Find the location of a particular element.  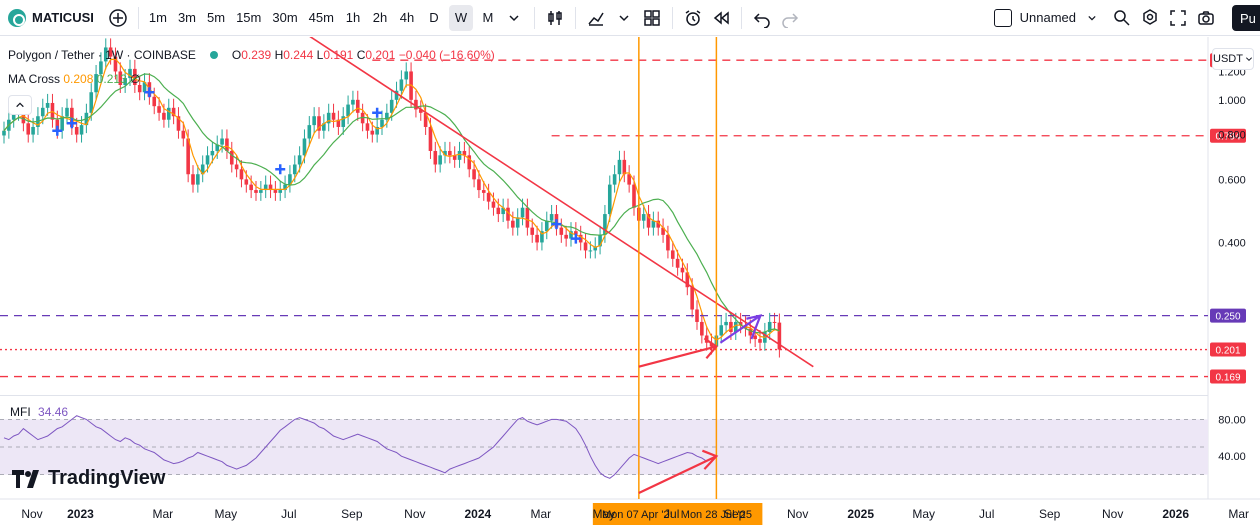

market-status-icon is located at coordinates (213, 55).